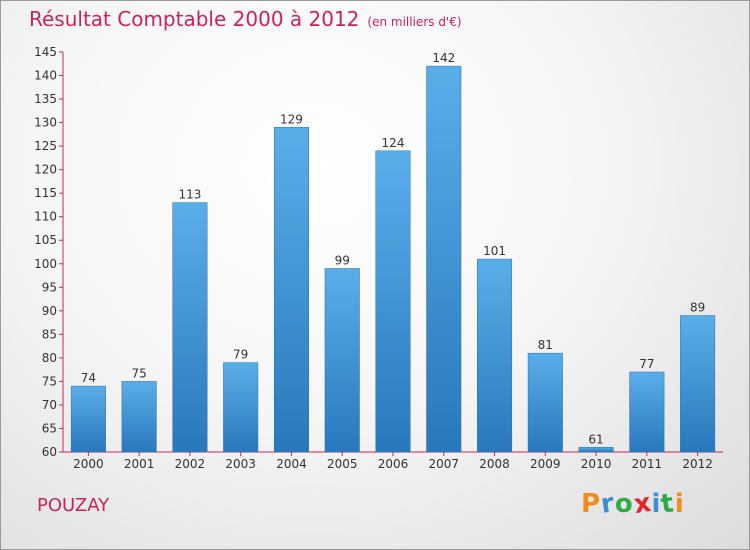  Describe the element at coordinates (45, 170) in the screenshot. I see `y-tick-label: 120` at that location.